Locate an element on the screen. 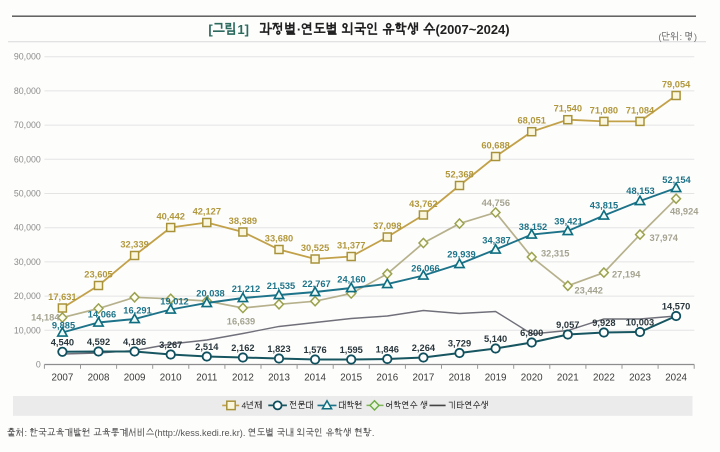 The height and width of the screenshot is (452, 720). svg-text: 32,339 is located at coordinates (134, 245).